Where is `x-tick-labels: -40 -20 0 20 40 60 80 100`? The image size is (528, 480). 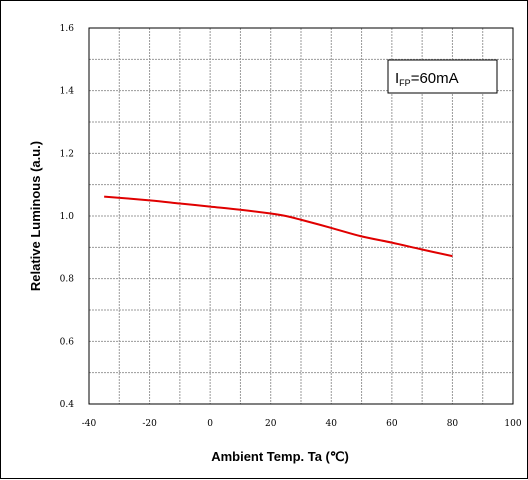 x-tick-labels: -40 -20 0 20 40 60 80 100 is located at coordinates (302, 424).